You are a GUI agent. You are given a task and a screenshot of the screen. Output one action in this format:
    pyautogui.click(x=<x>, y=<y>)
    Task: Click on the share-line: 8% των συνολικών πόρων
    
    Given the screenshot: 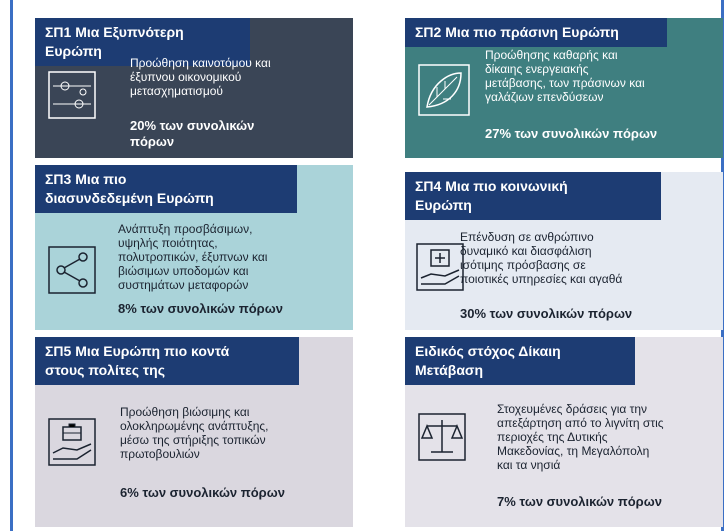 What is the action you would take?
    pyautogui.click(x=200, y=308)
    